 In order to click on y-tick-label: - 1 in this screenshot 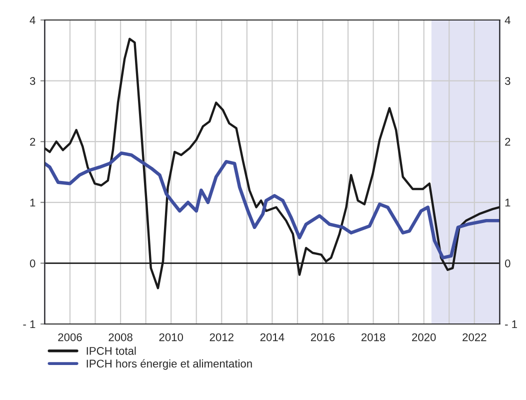, I will do `click(29, 324)`.